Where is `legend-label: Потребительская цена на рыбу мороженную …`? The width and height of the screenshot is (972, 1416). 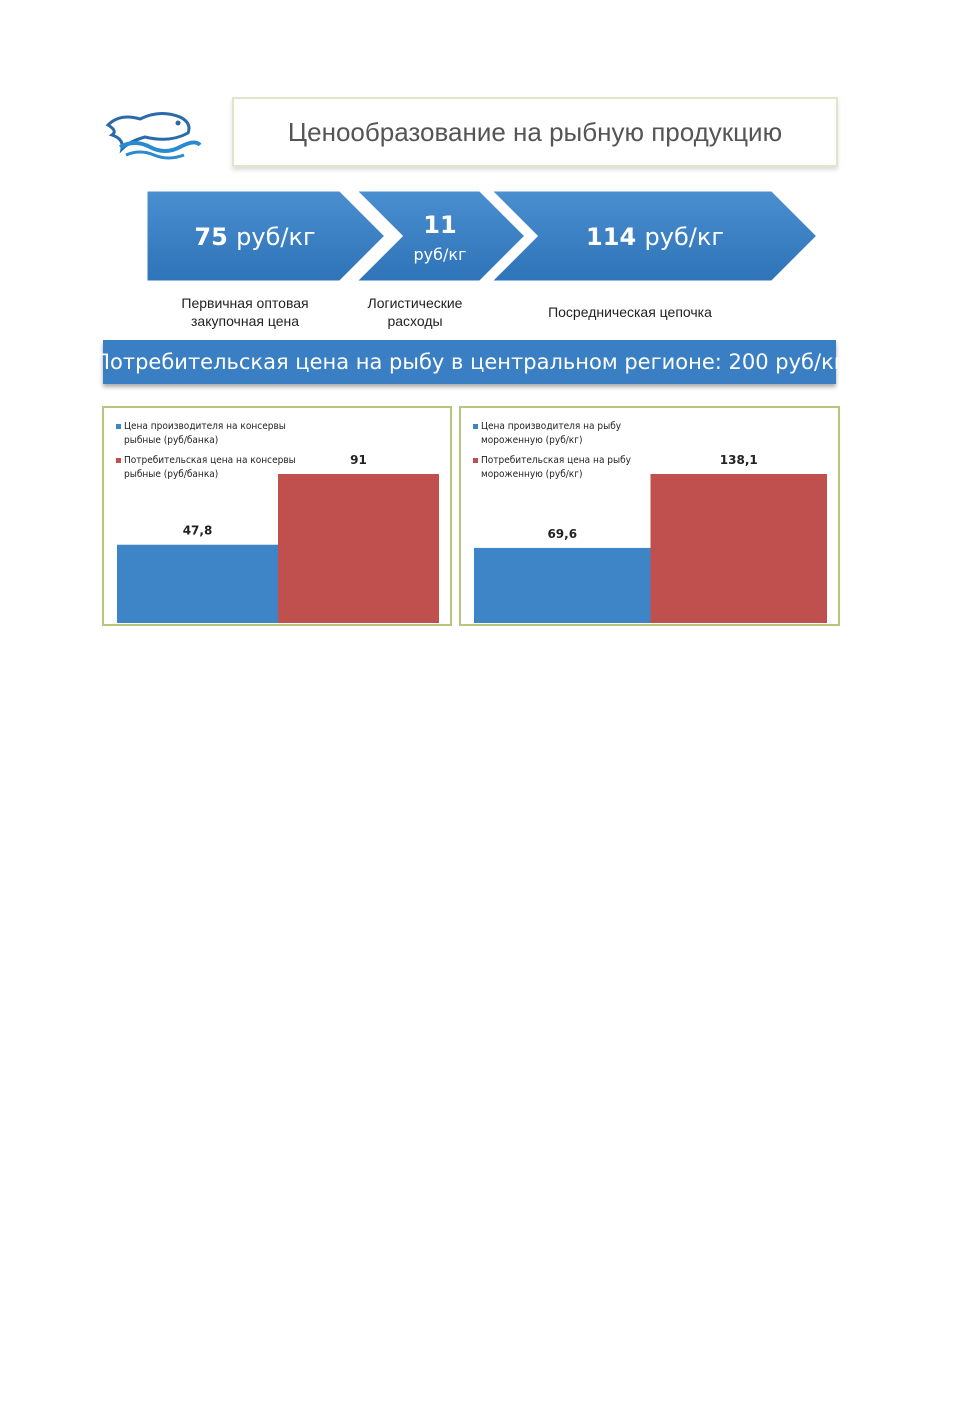 legend-label: Потребительская цена на рыбу мороженную … is located at coordinates (556, 467).